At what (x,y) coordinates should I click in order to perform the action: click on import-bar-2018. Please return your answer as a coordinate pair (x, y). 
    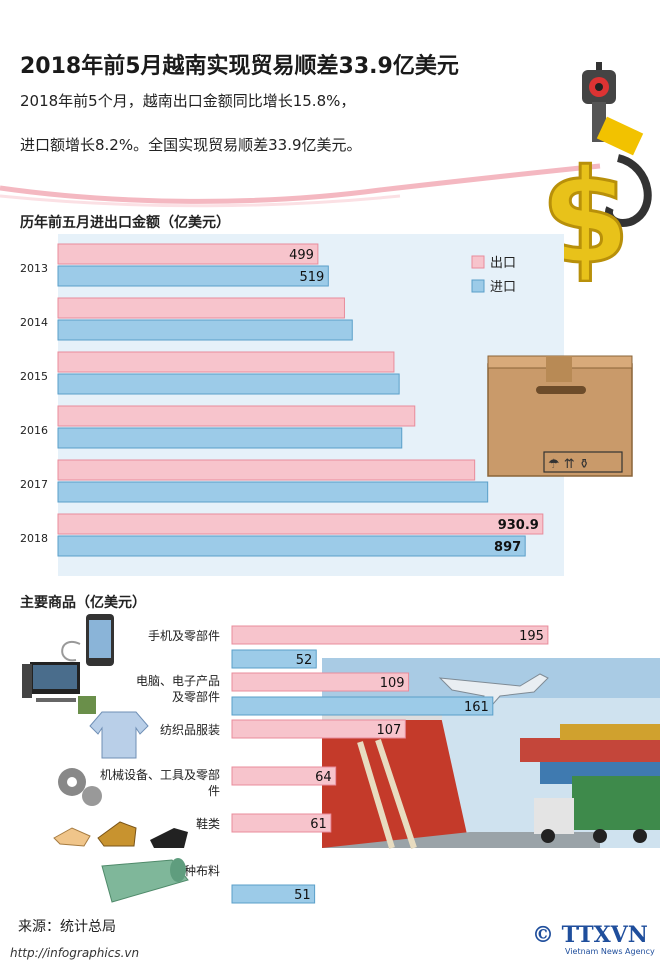
    Looking at the image, I should click on (291, 546).